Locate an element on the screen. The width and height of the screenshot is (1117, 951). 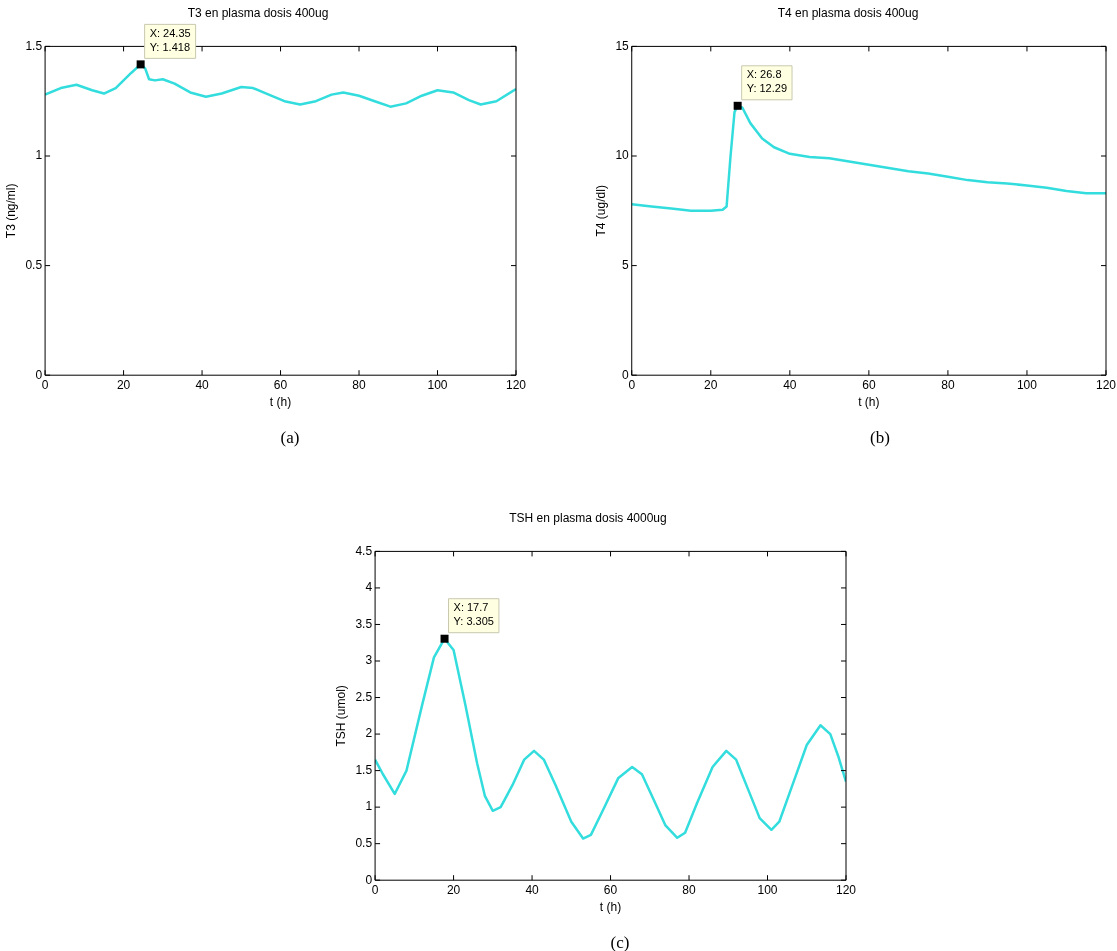
y-axis-title: T3 (ng/ml) is located at coordinates (10, 211).